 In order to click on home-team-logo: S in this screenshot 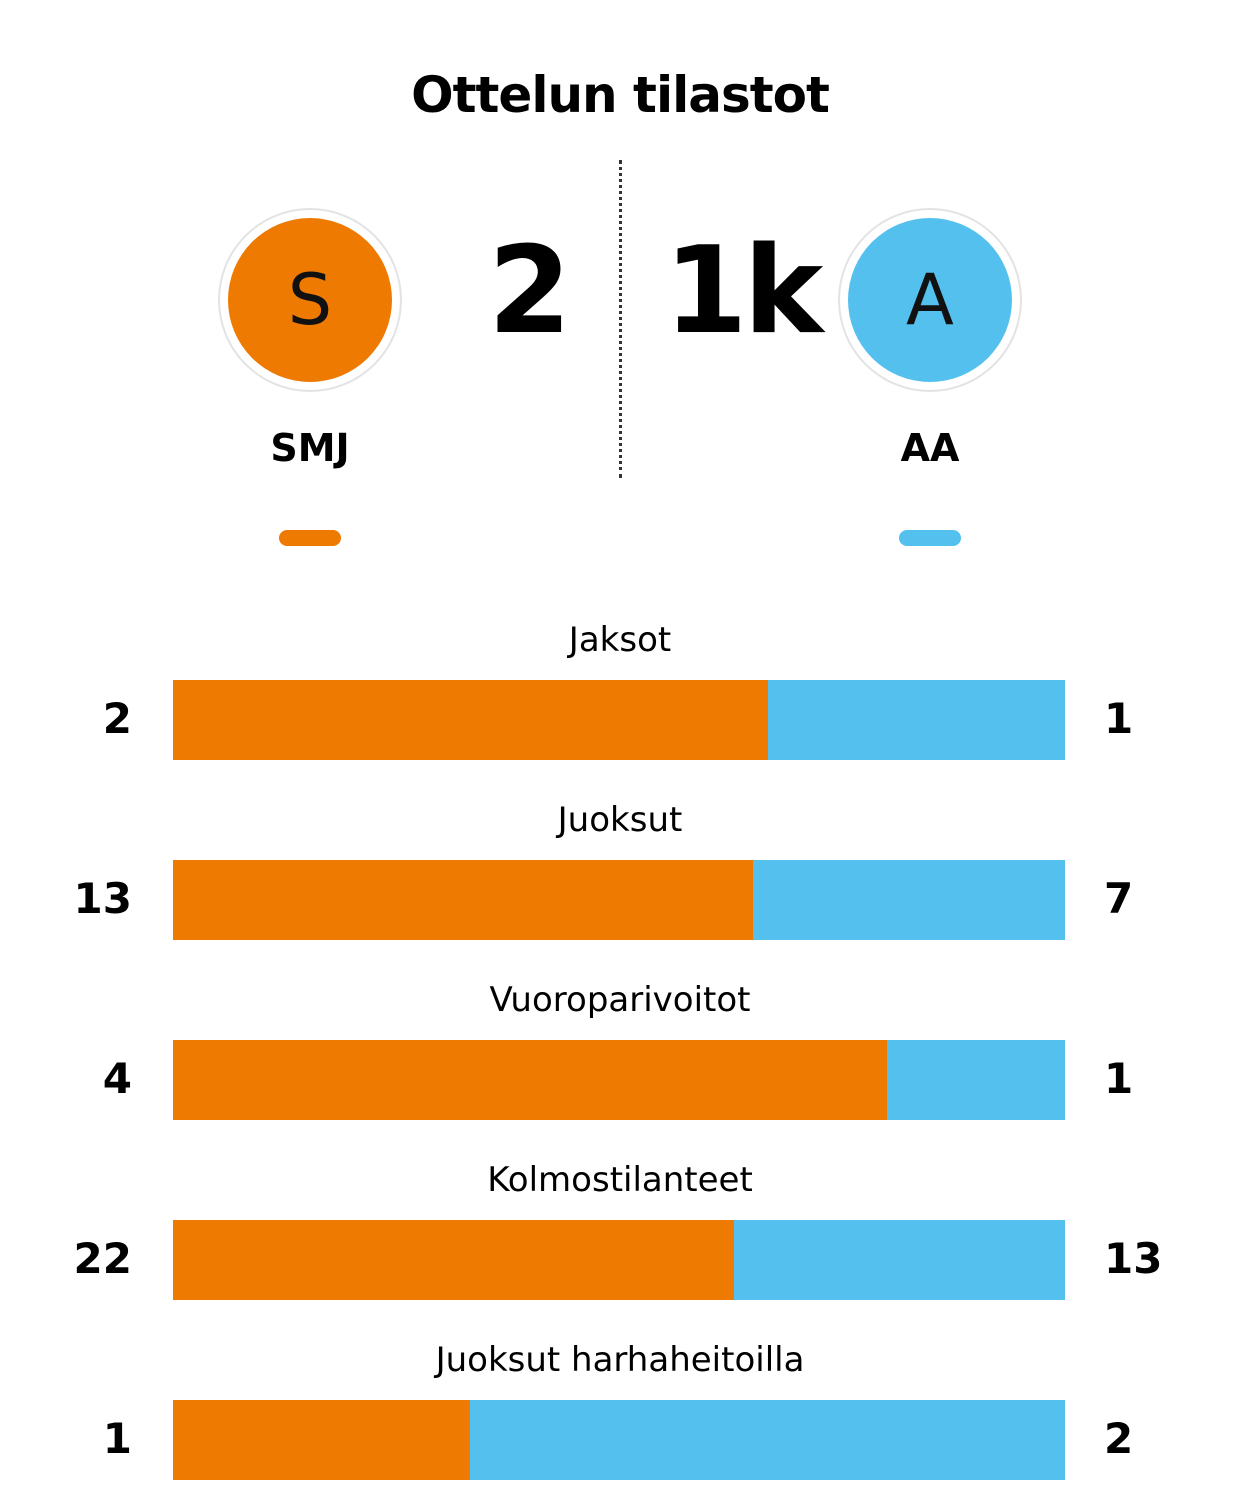, I will do `click(310, 300)`.